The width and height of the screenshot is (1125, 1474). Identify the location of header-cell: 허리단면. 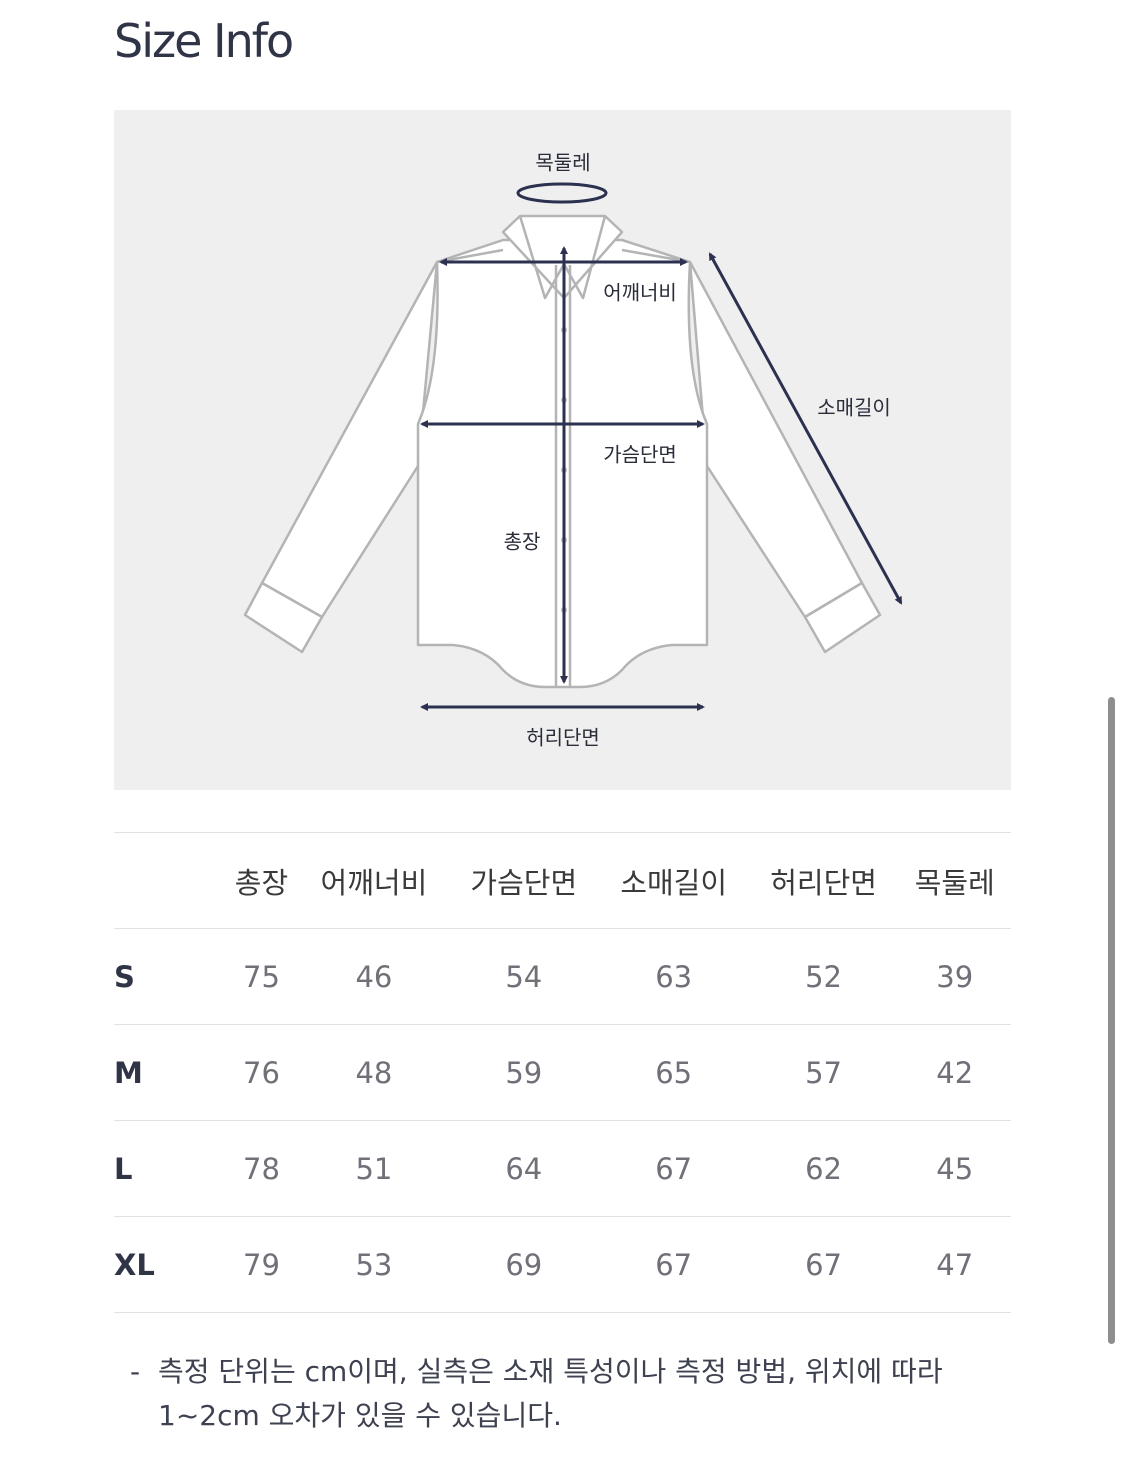
(823, 880).